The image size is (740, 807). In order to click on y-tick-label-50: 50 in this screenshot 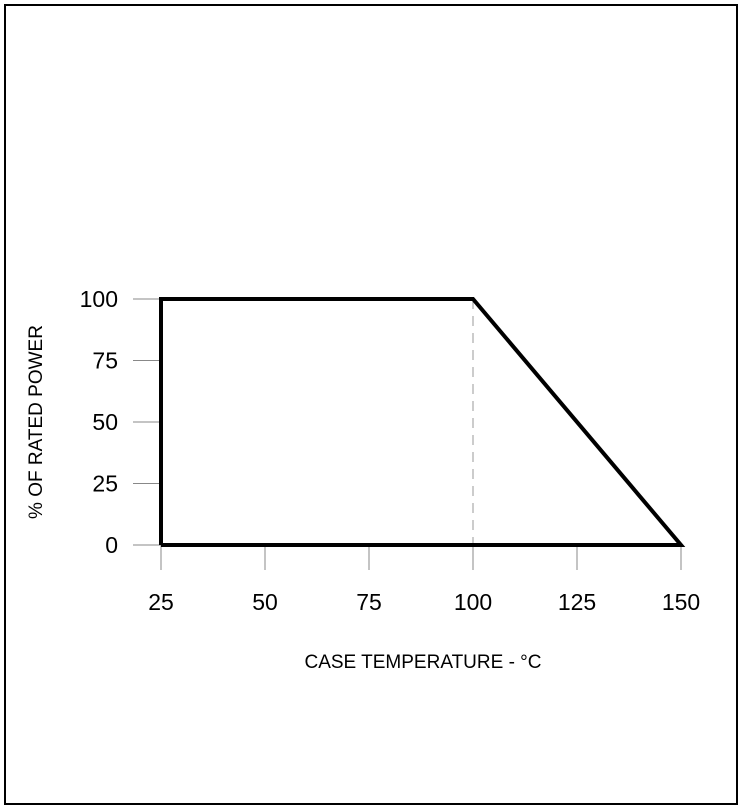, I will do `click(105, 422)`.